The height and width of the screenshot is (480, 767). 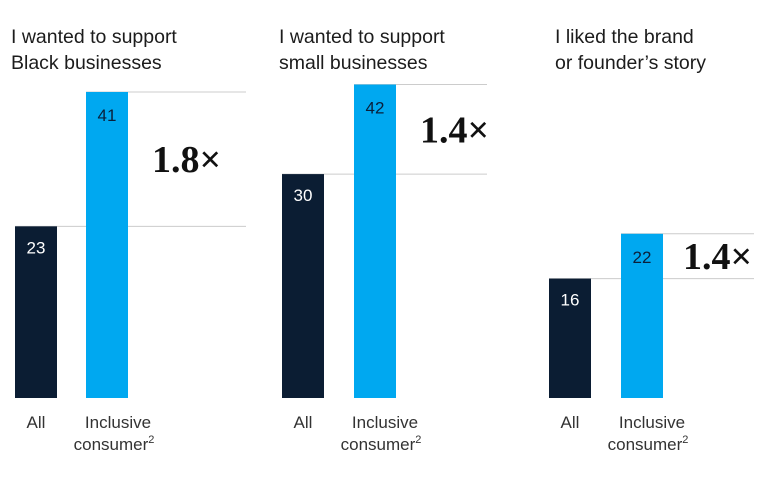 What do you see at coordinates (642, 257) in the screenshot?
I see `bar-value-inclusive: 22` at bounding box center [642, 257].